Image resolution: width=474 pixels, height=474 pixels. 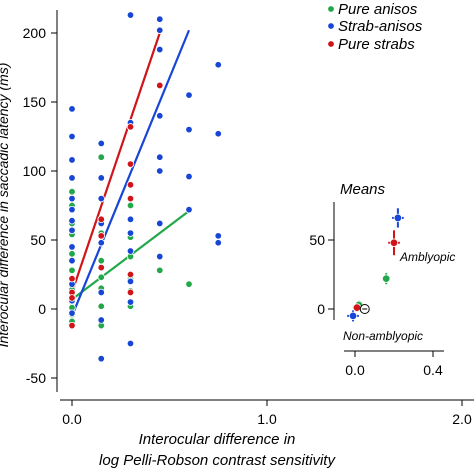 I want to click on main-y-tick-label: 50, so click(x=38, y=240).